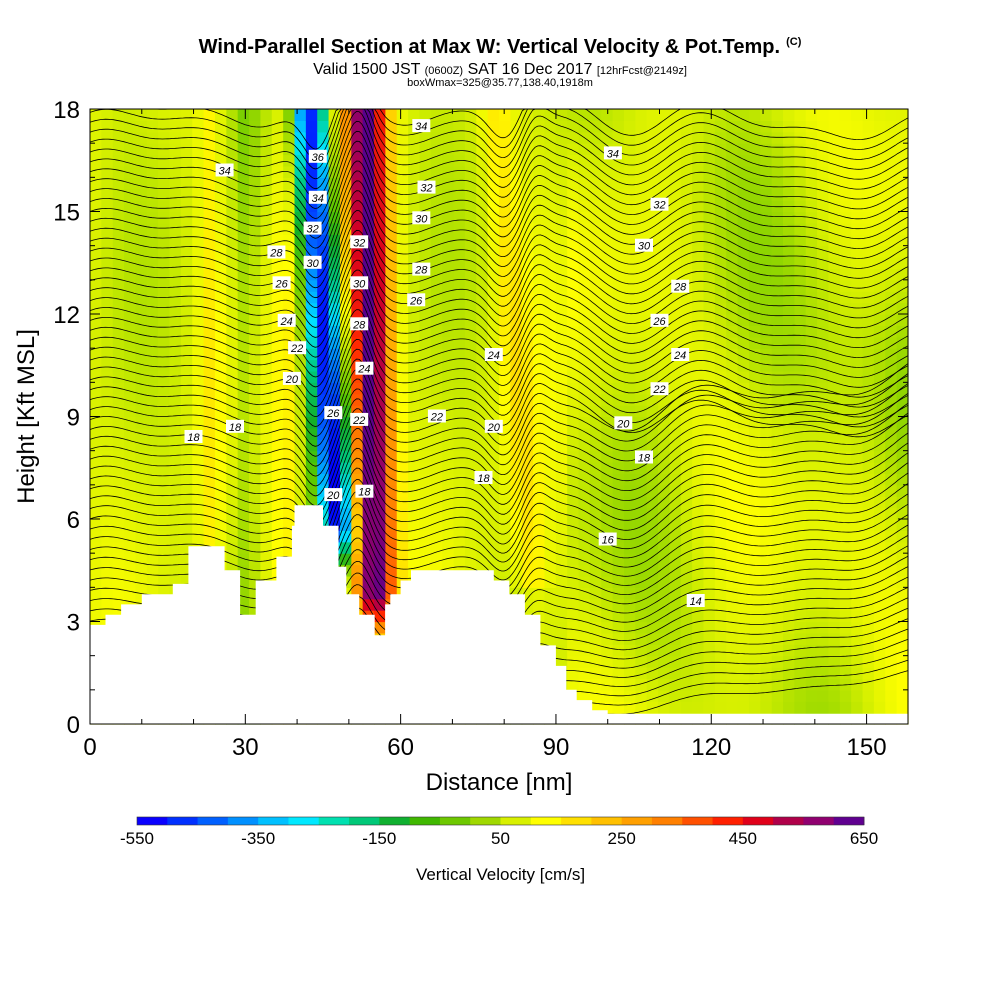  I want to click on contour-label-text: 18, so click(483, 479).